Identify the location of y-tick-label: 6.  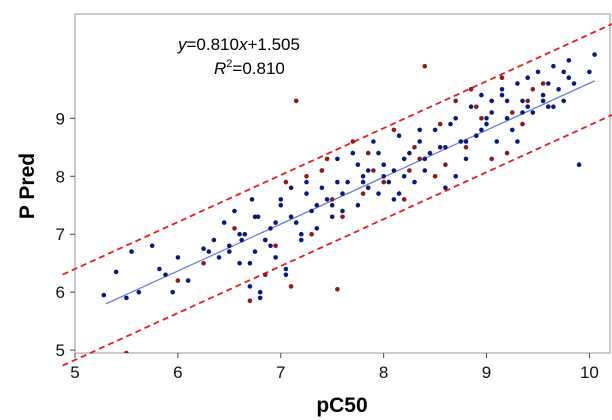
(60, 292).